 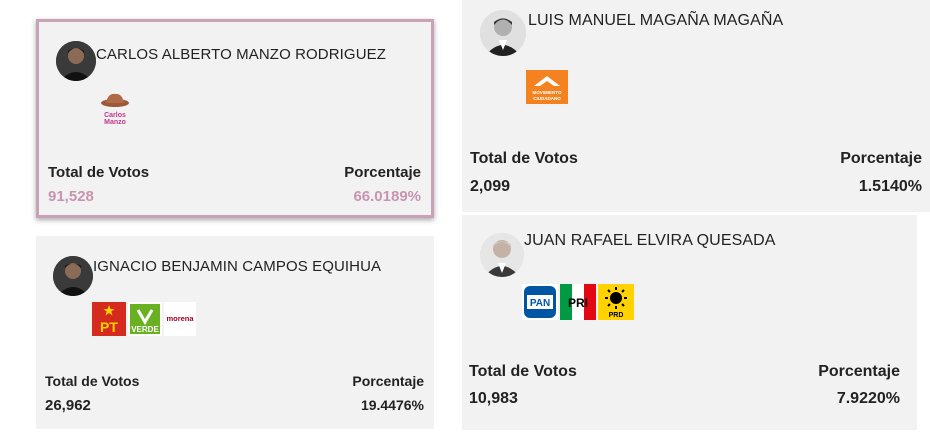 What do you see at coordinates (241, 54) in the screenshot?
I see `candidate-name: CARLOS ALBERTO MANZO RODRIGUEZ` at bounding box center [241, 54].